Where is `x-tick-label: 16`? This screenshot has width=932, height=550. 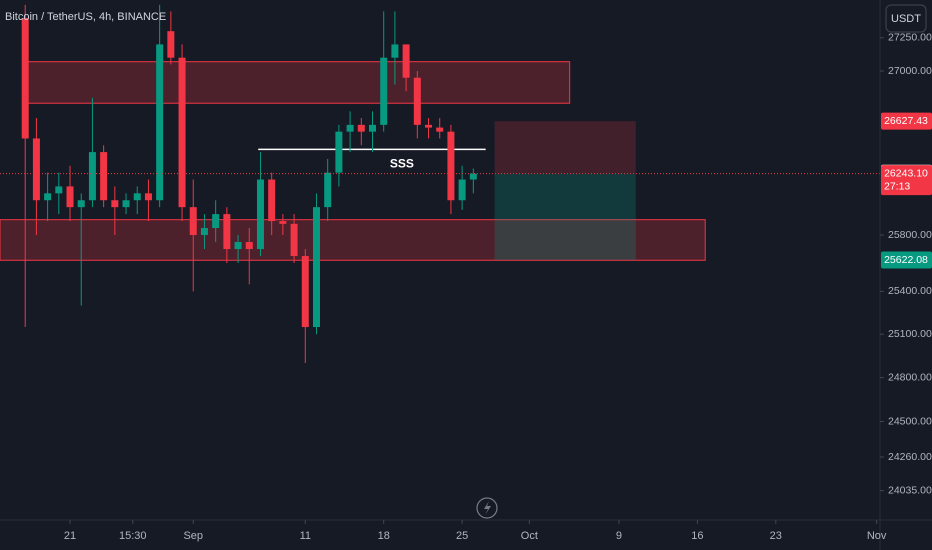 x-tick-label: 16 is located at coordinates (697, 536).